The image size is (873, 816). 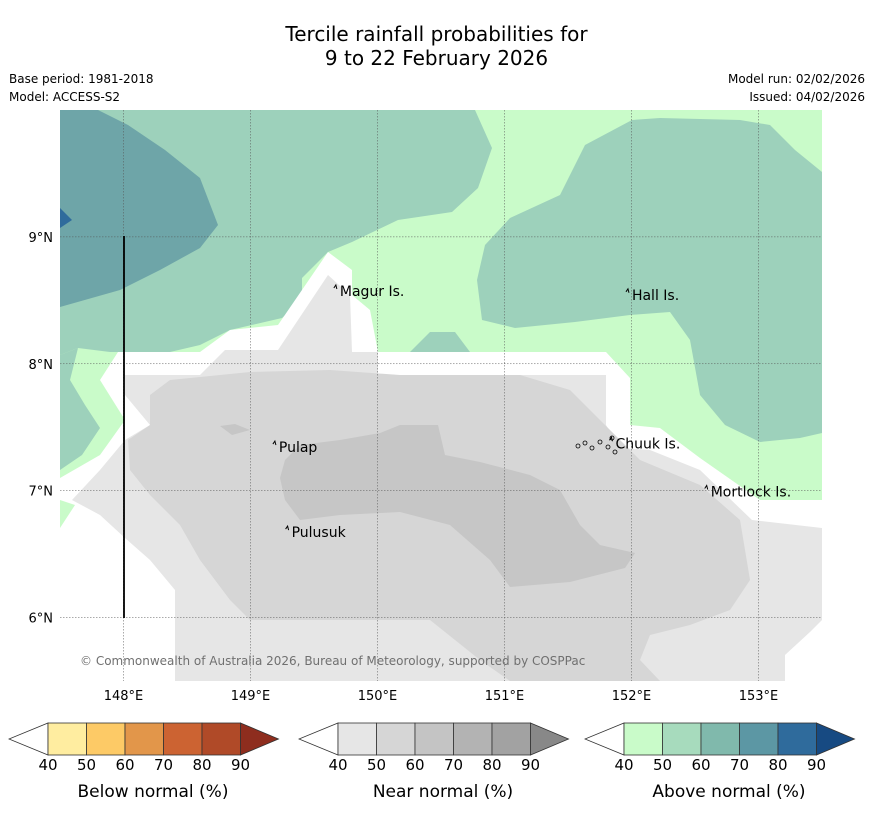 I want to click on x-tick-label: 150°E, so click(x=378, y=696).